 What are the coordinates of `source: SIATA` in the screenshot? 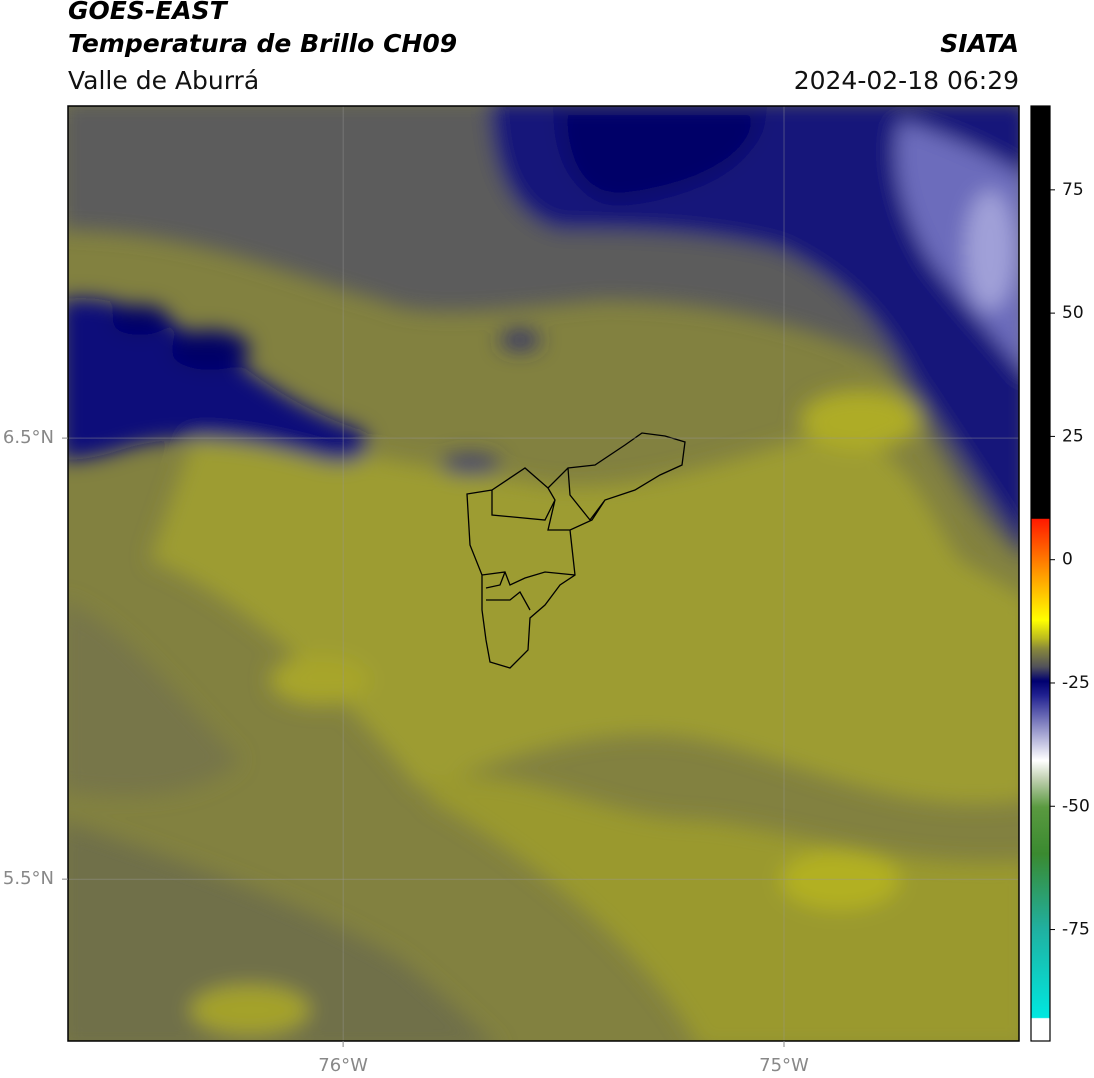 It's located at (979, 43).